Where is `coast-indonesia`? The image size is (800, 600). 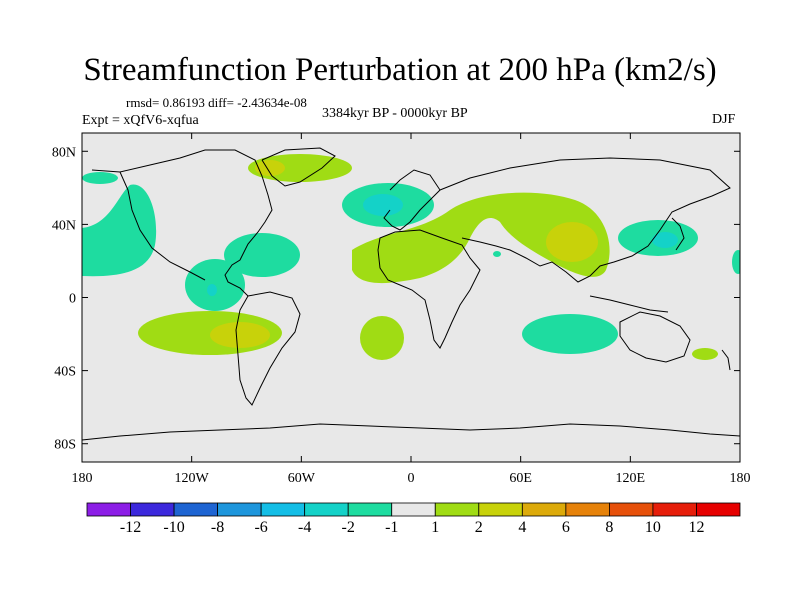
coast-indonesia is located at coordinates (629, 304).